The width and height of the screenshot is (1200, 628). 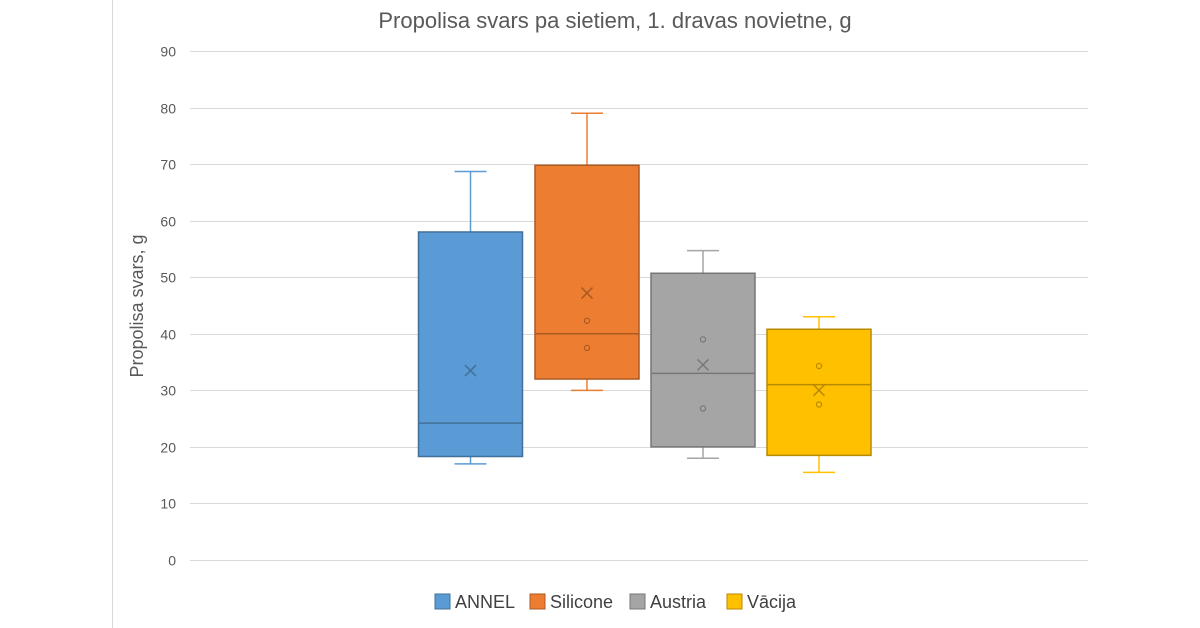 What do you see at coordinates (168, 52) in the screenshot?
I see `y-tick-label: 90` at bounding box center [168, 52].